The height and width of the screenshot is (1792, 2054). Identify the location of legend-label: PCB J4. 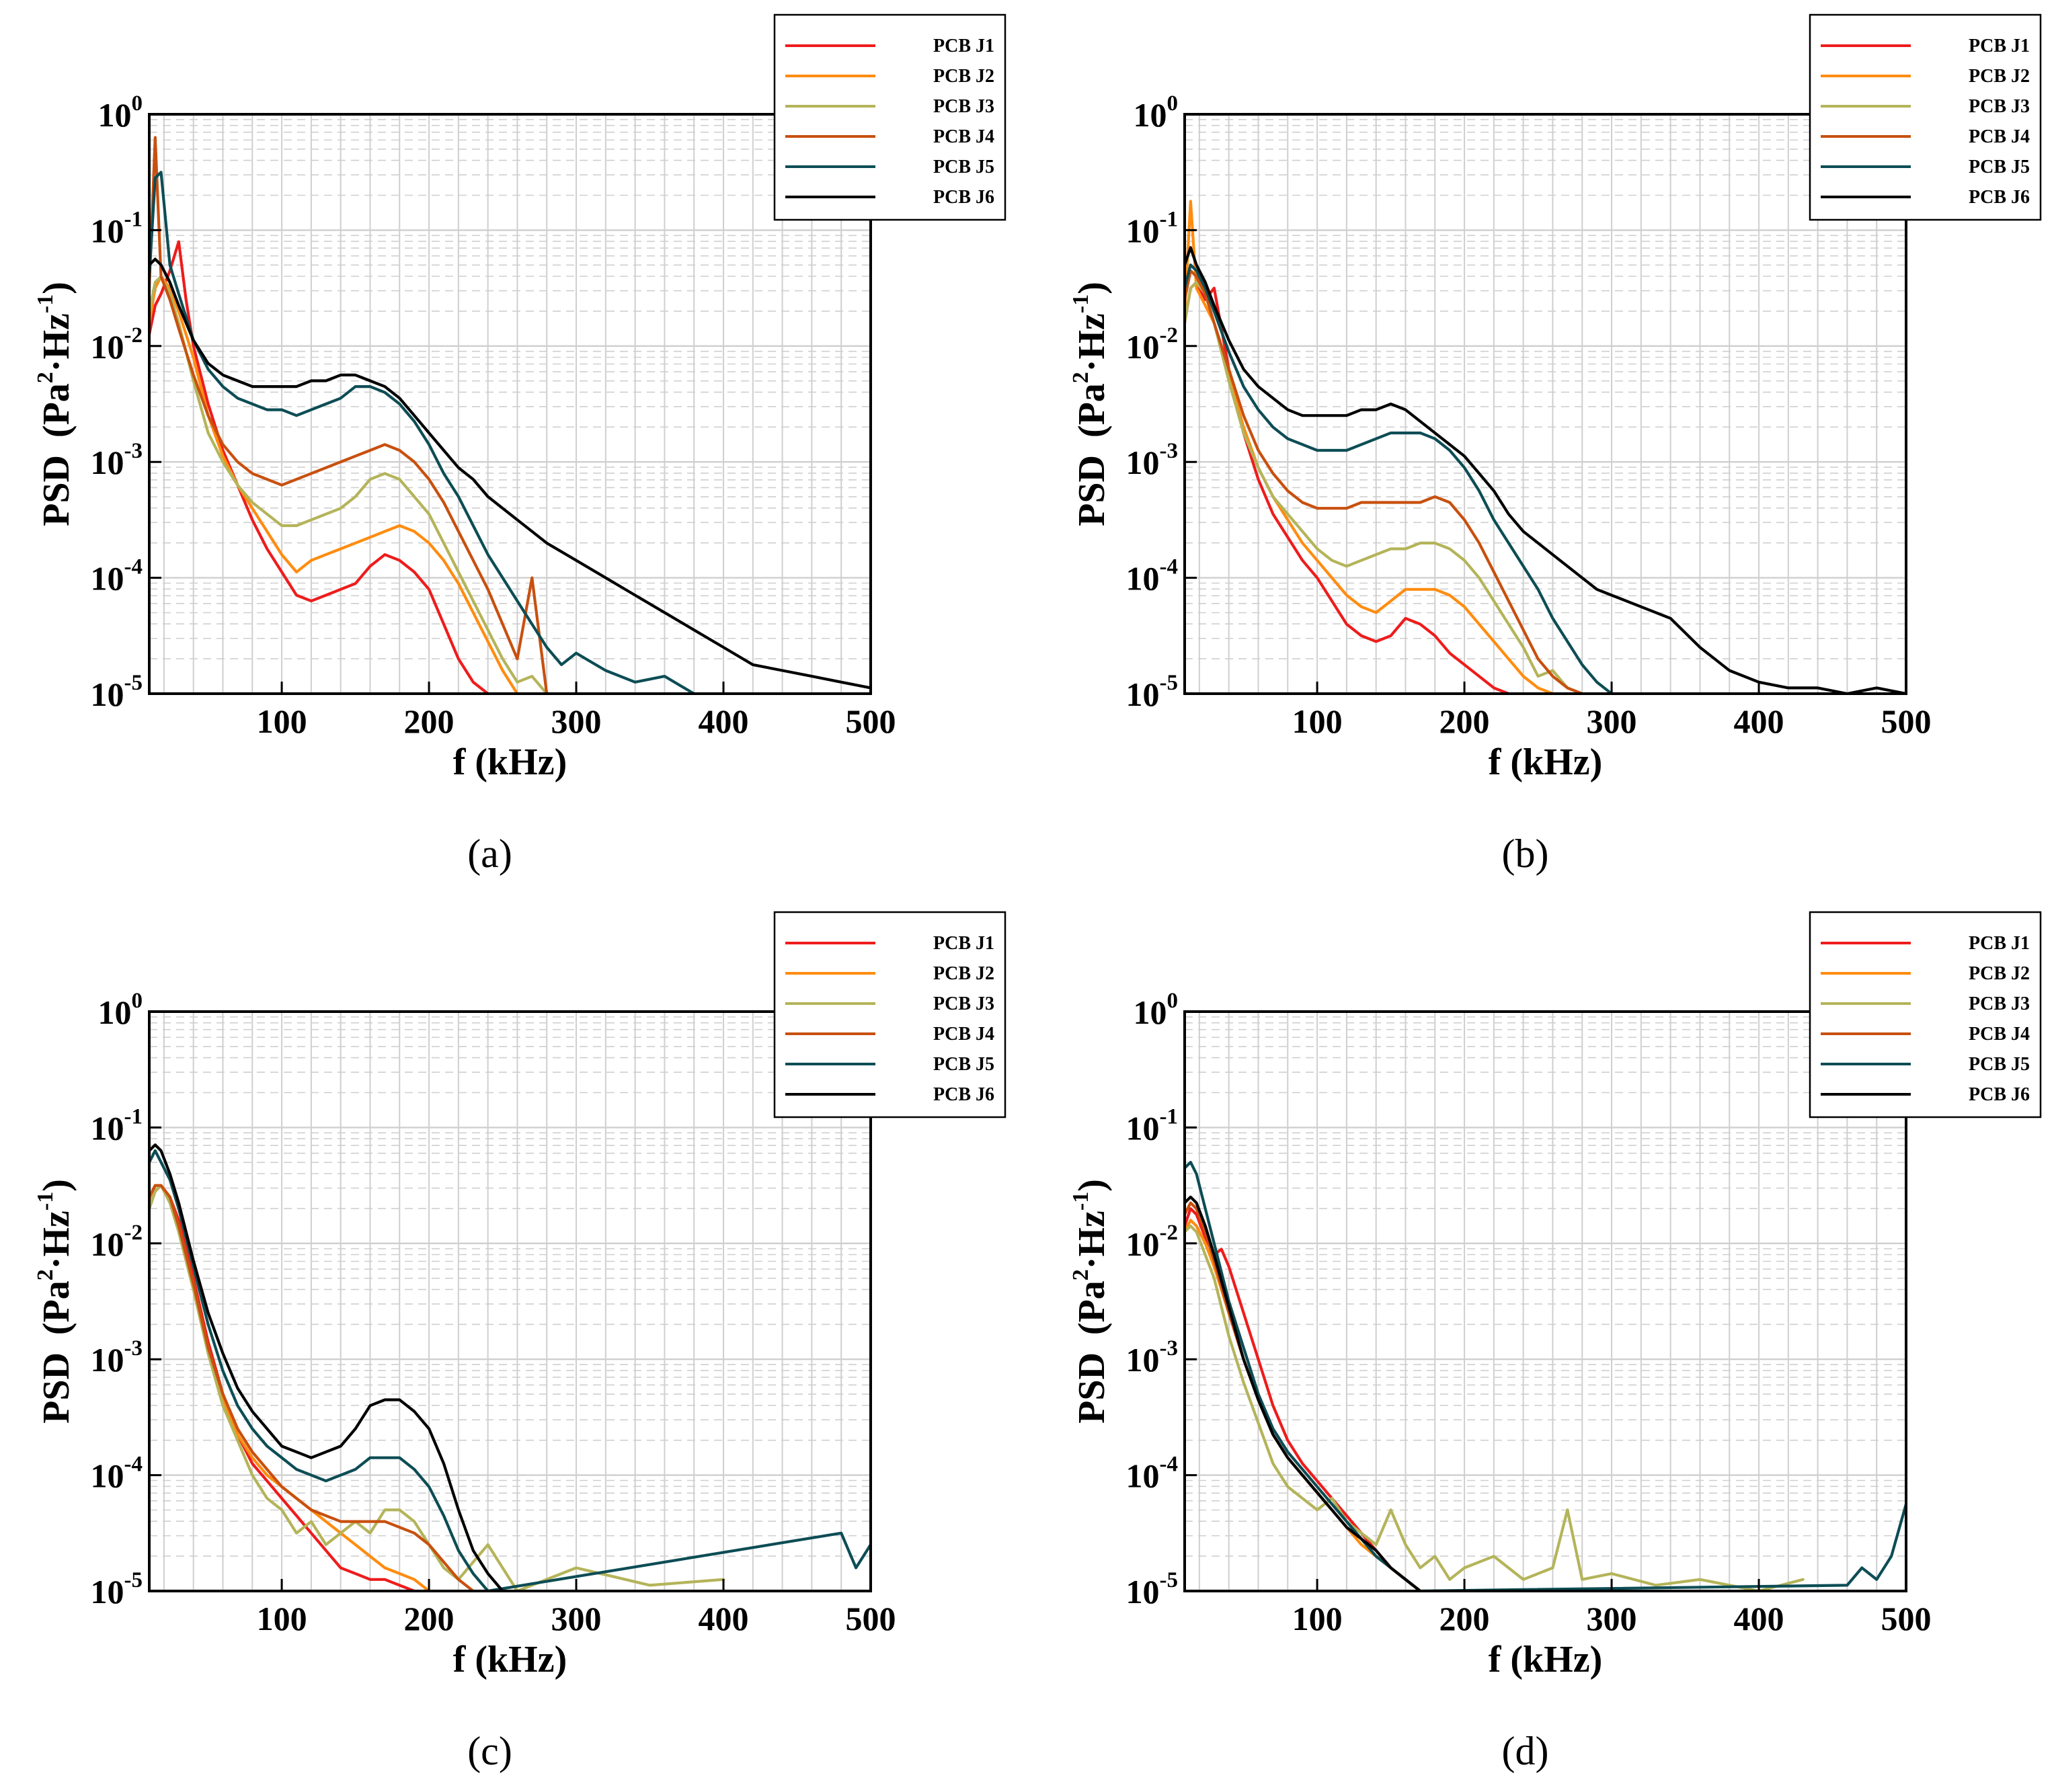
(1999, 1034).